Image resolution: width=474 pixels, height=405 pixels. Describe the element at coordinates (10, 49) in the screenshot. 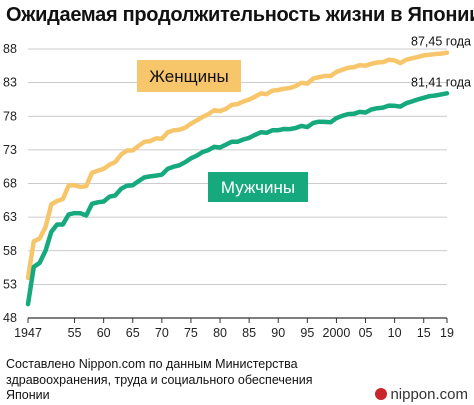

I see `y-tick-label: 88` at that location.